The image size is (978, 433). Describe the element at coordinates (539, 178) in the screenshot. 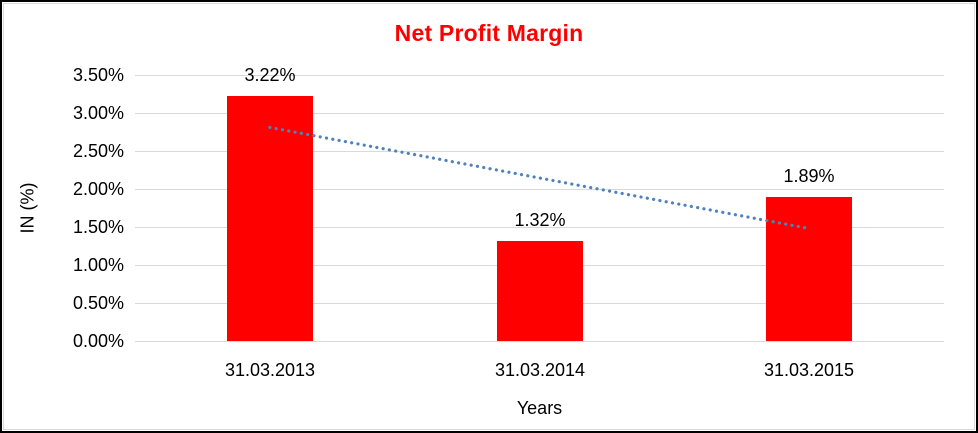

I see `trendline` at that location.